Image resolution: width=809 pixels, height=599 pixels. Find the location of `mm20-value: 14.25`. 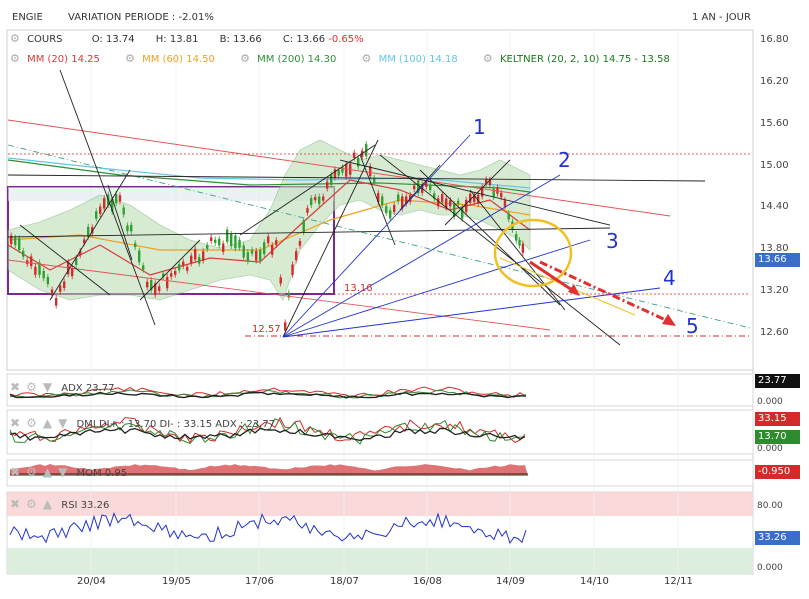

mm20-value: 14.25 is located at coordinates (85, 59).